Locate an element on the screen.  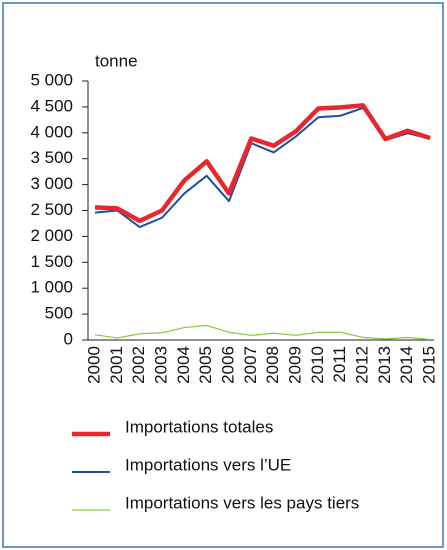
x-tick-label: 2008 is located at coordinates (272, 365).